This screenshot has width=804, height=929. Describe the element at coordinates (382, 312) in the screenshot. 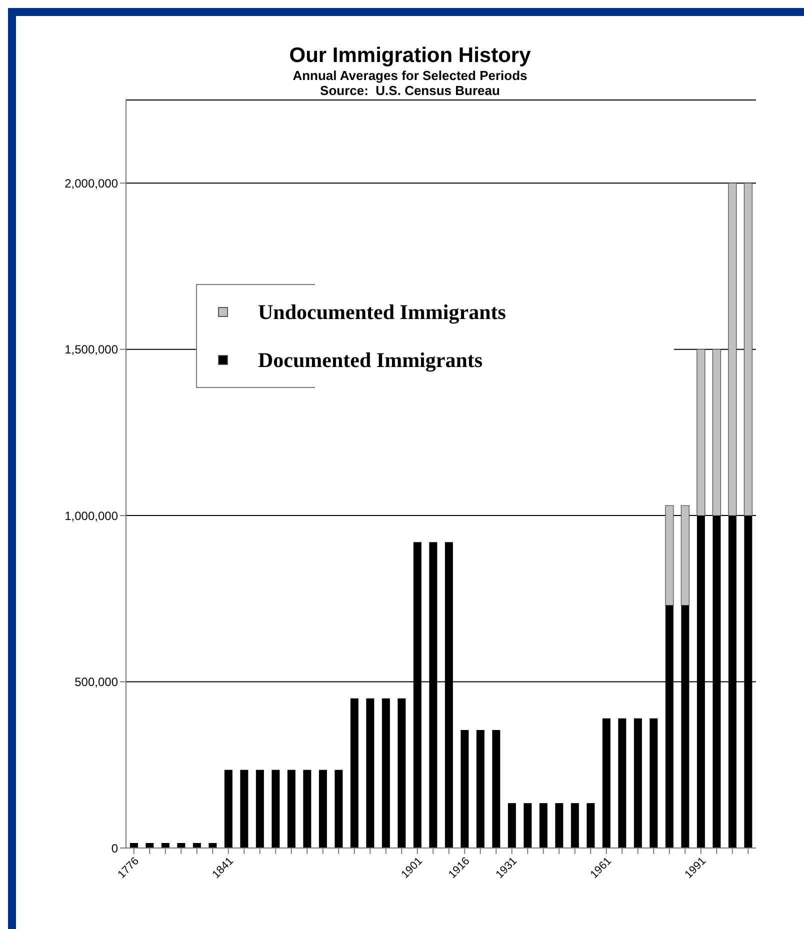

I see `legend-label: Undocumented Immigrants` at that location.